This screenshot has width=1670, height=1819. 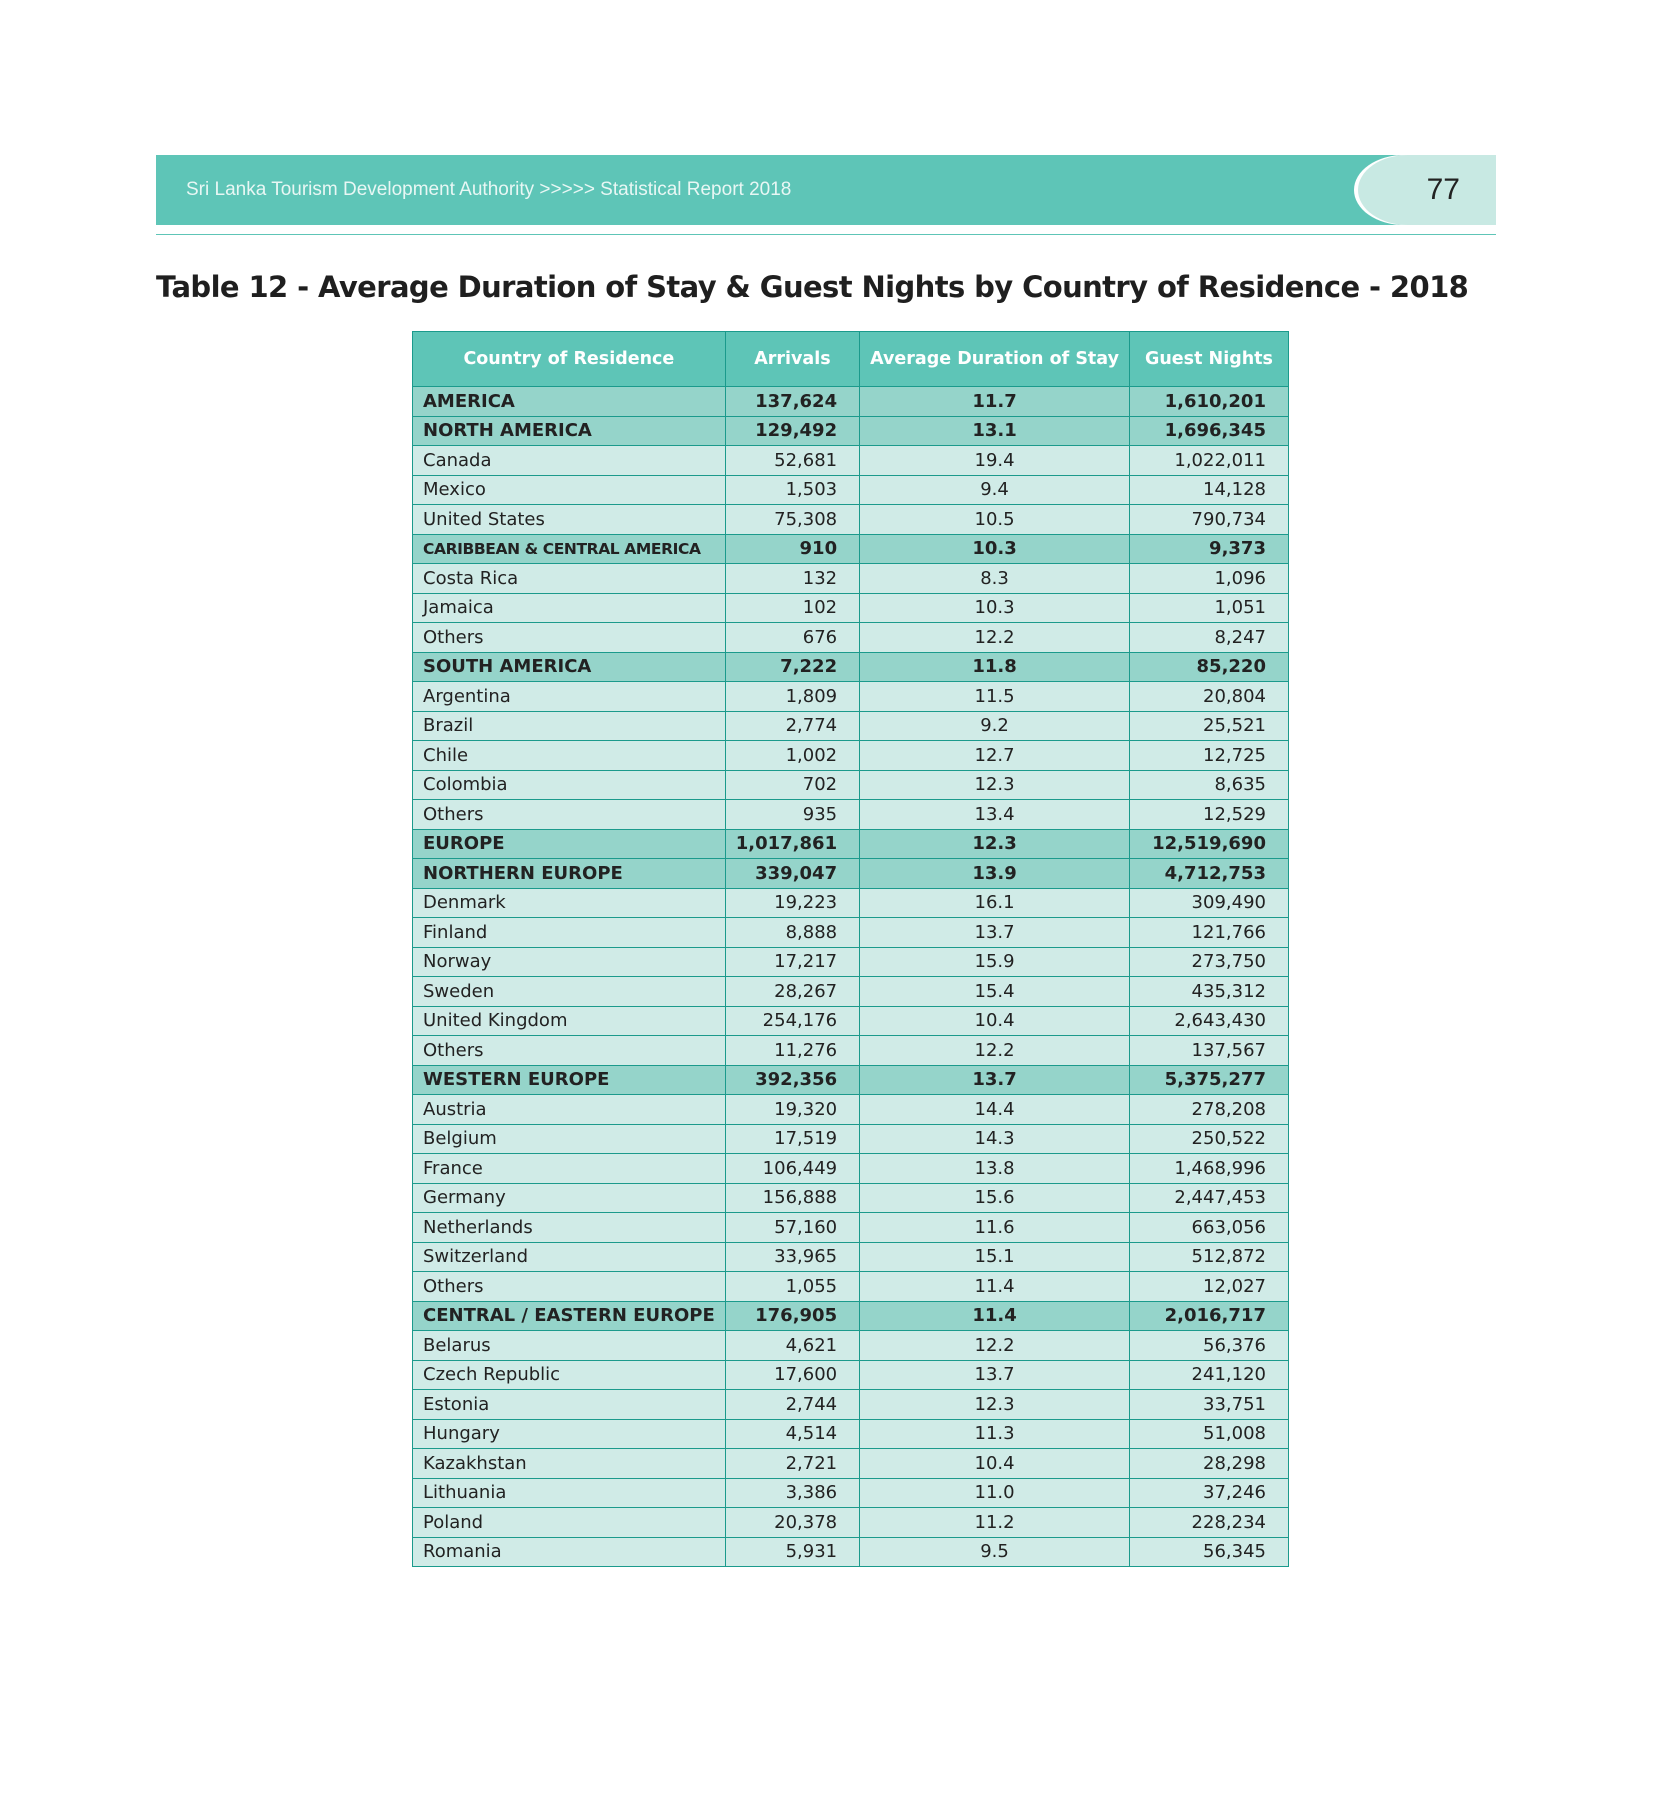 I want to click on cell-guest-nights: 37,246, so click(x=1208, y=1492).